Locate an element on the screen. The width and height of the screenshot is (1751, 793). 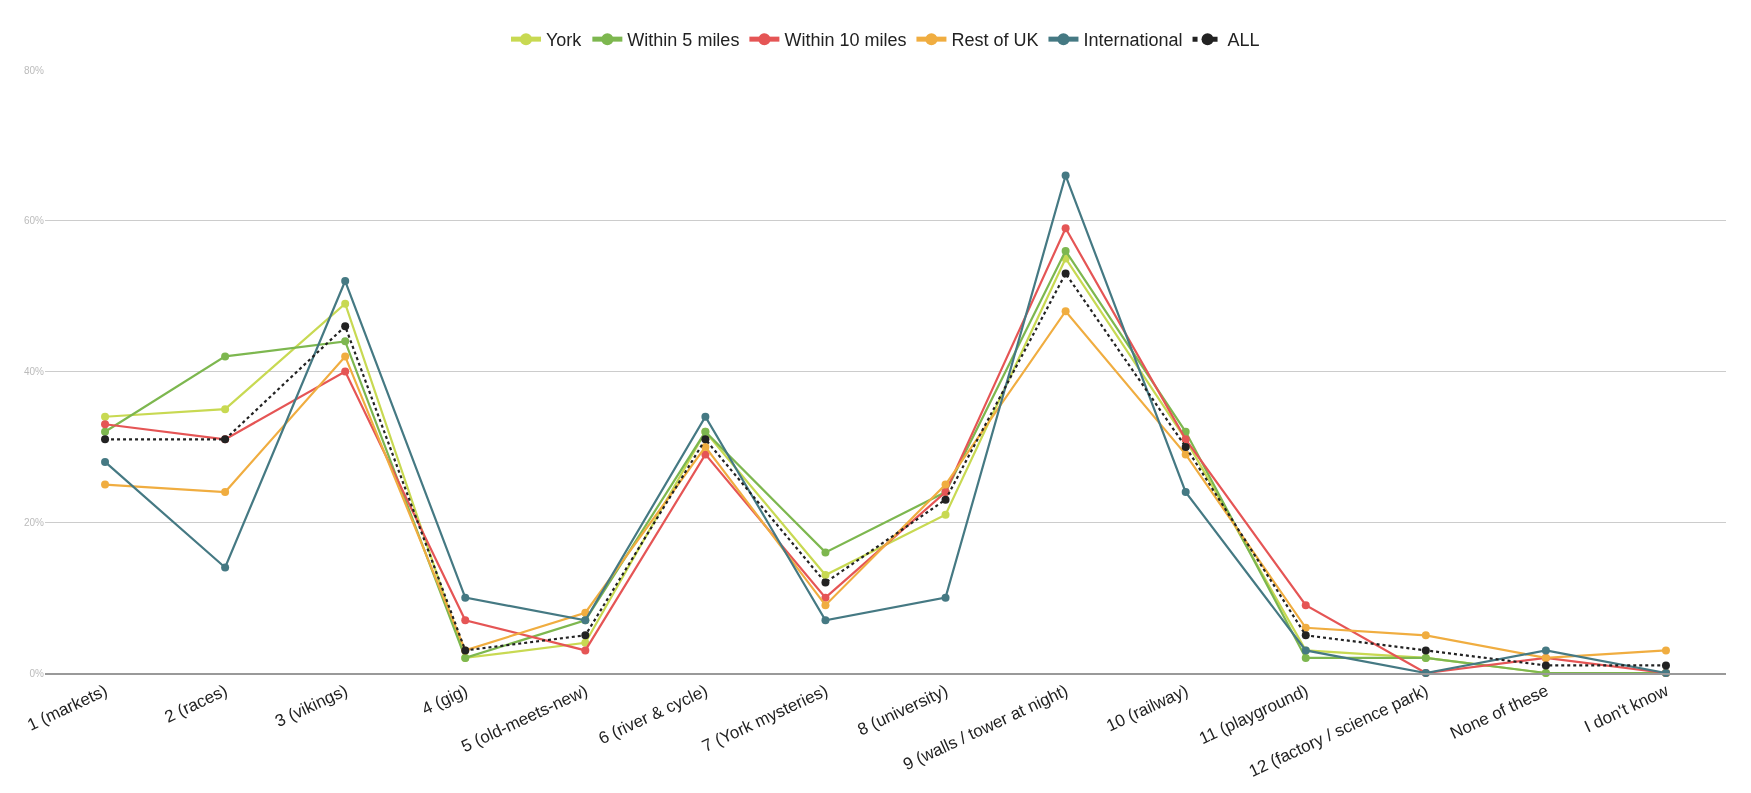
x-tick-label: 4 (gig) is located at coordinates (444, 700).